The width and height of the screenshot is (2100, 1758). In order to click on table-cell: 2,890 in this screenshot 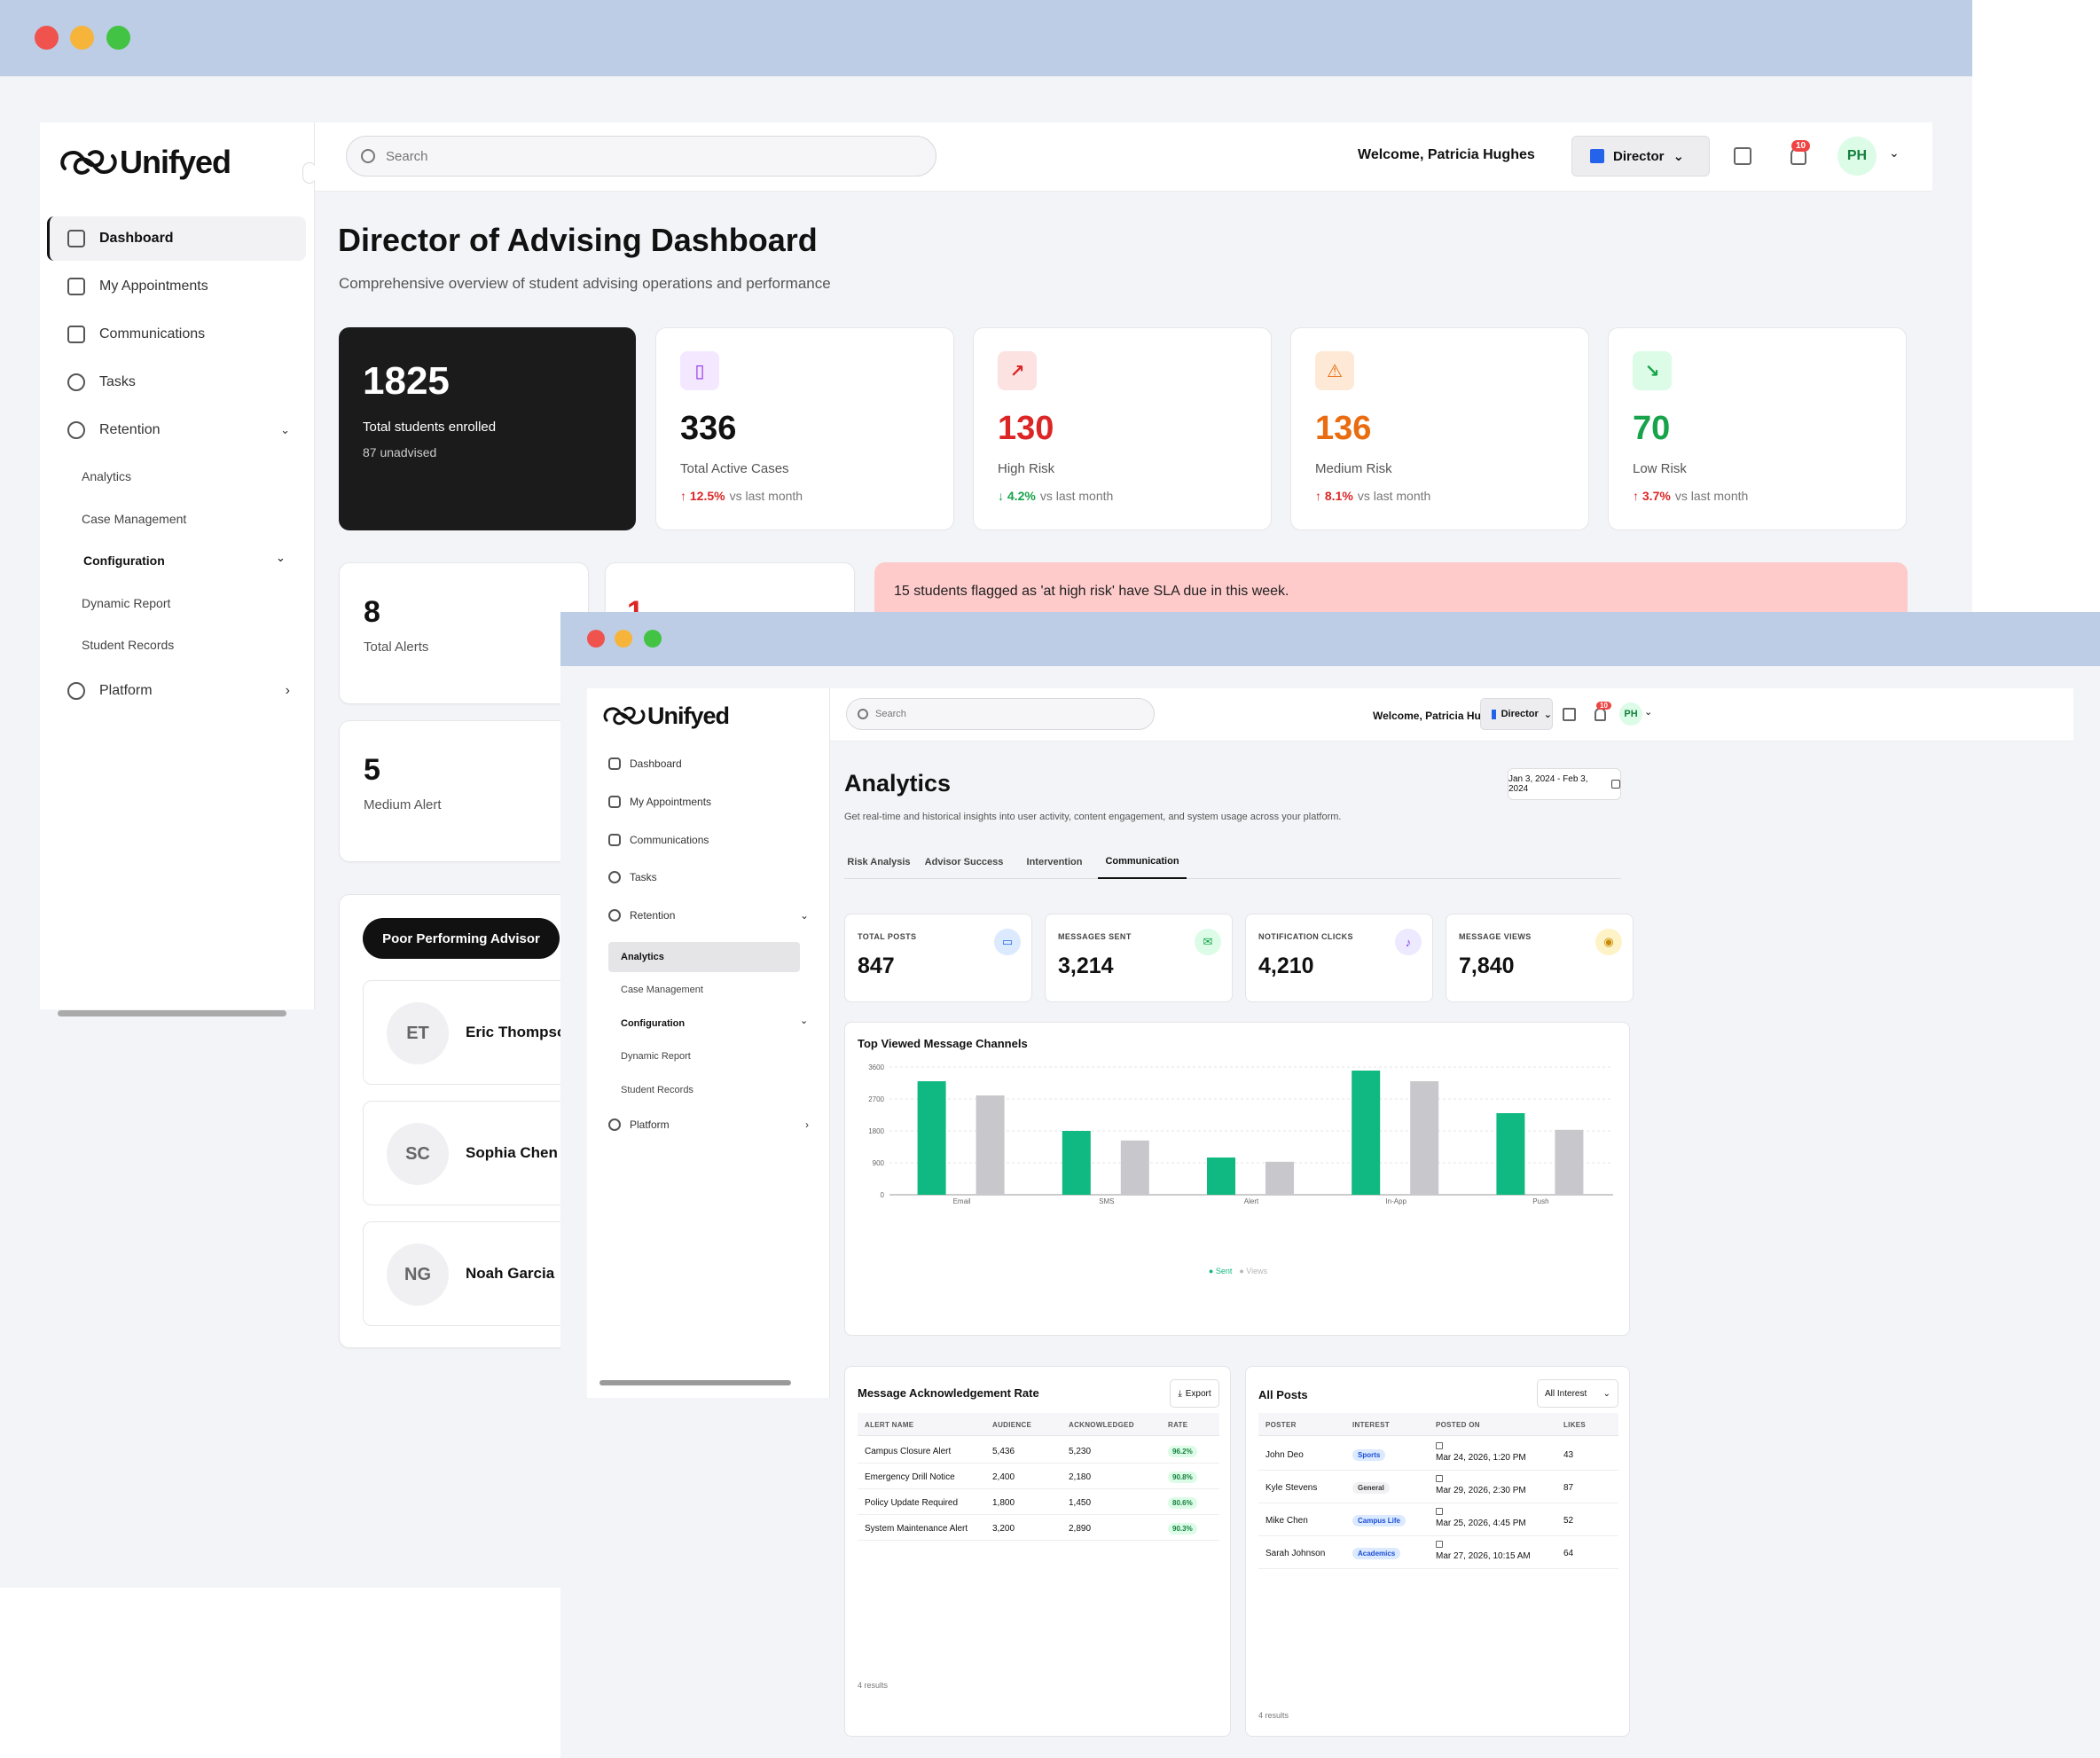, I will do `click(1080, 1529)`.